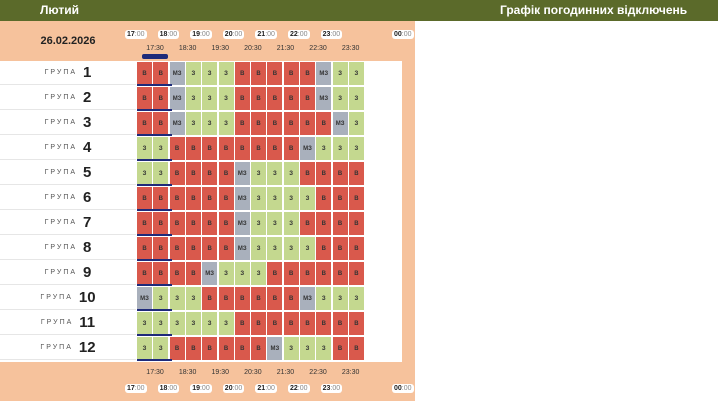  Describe the element at coordinates (87, 172) in the screenshot. I see `group-number: 5` at that location.